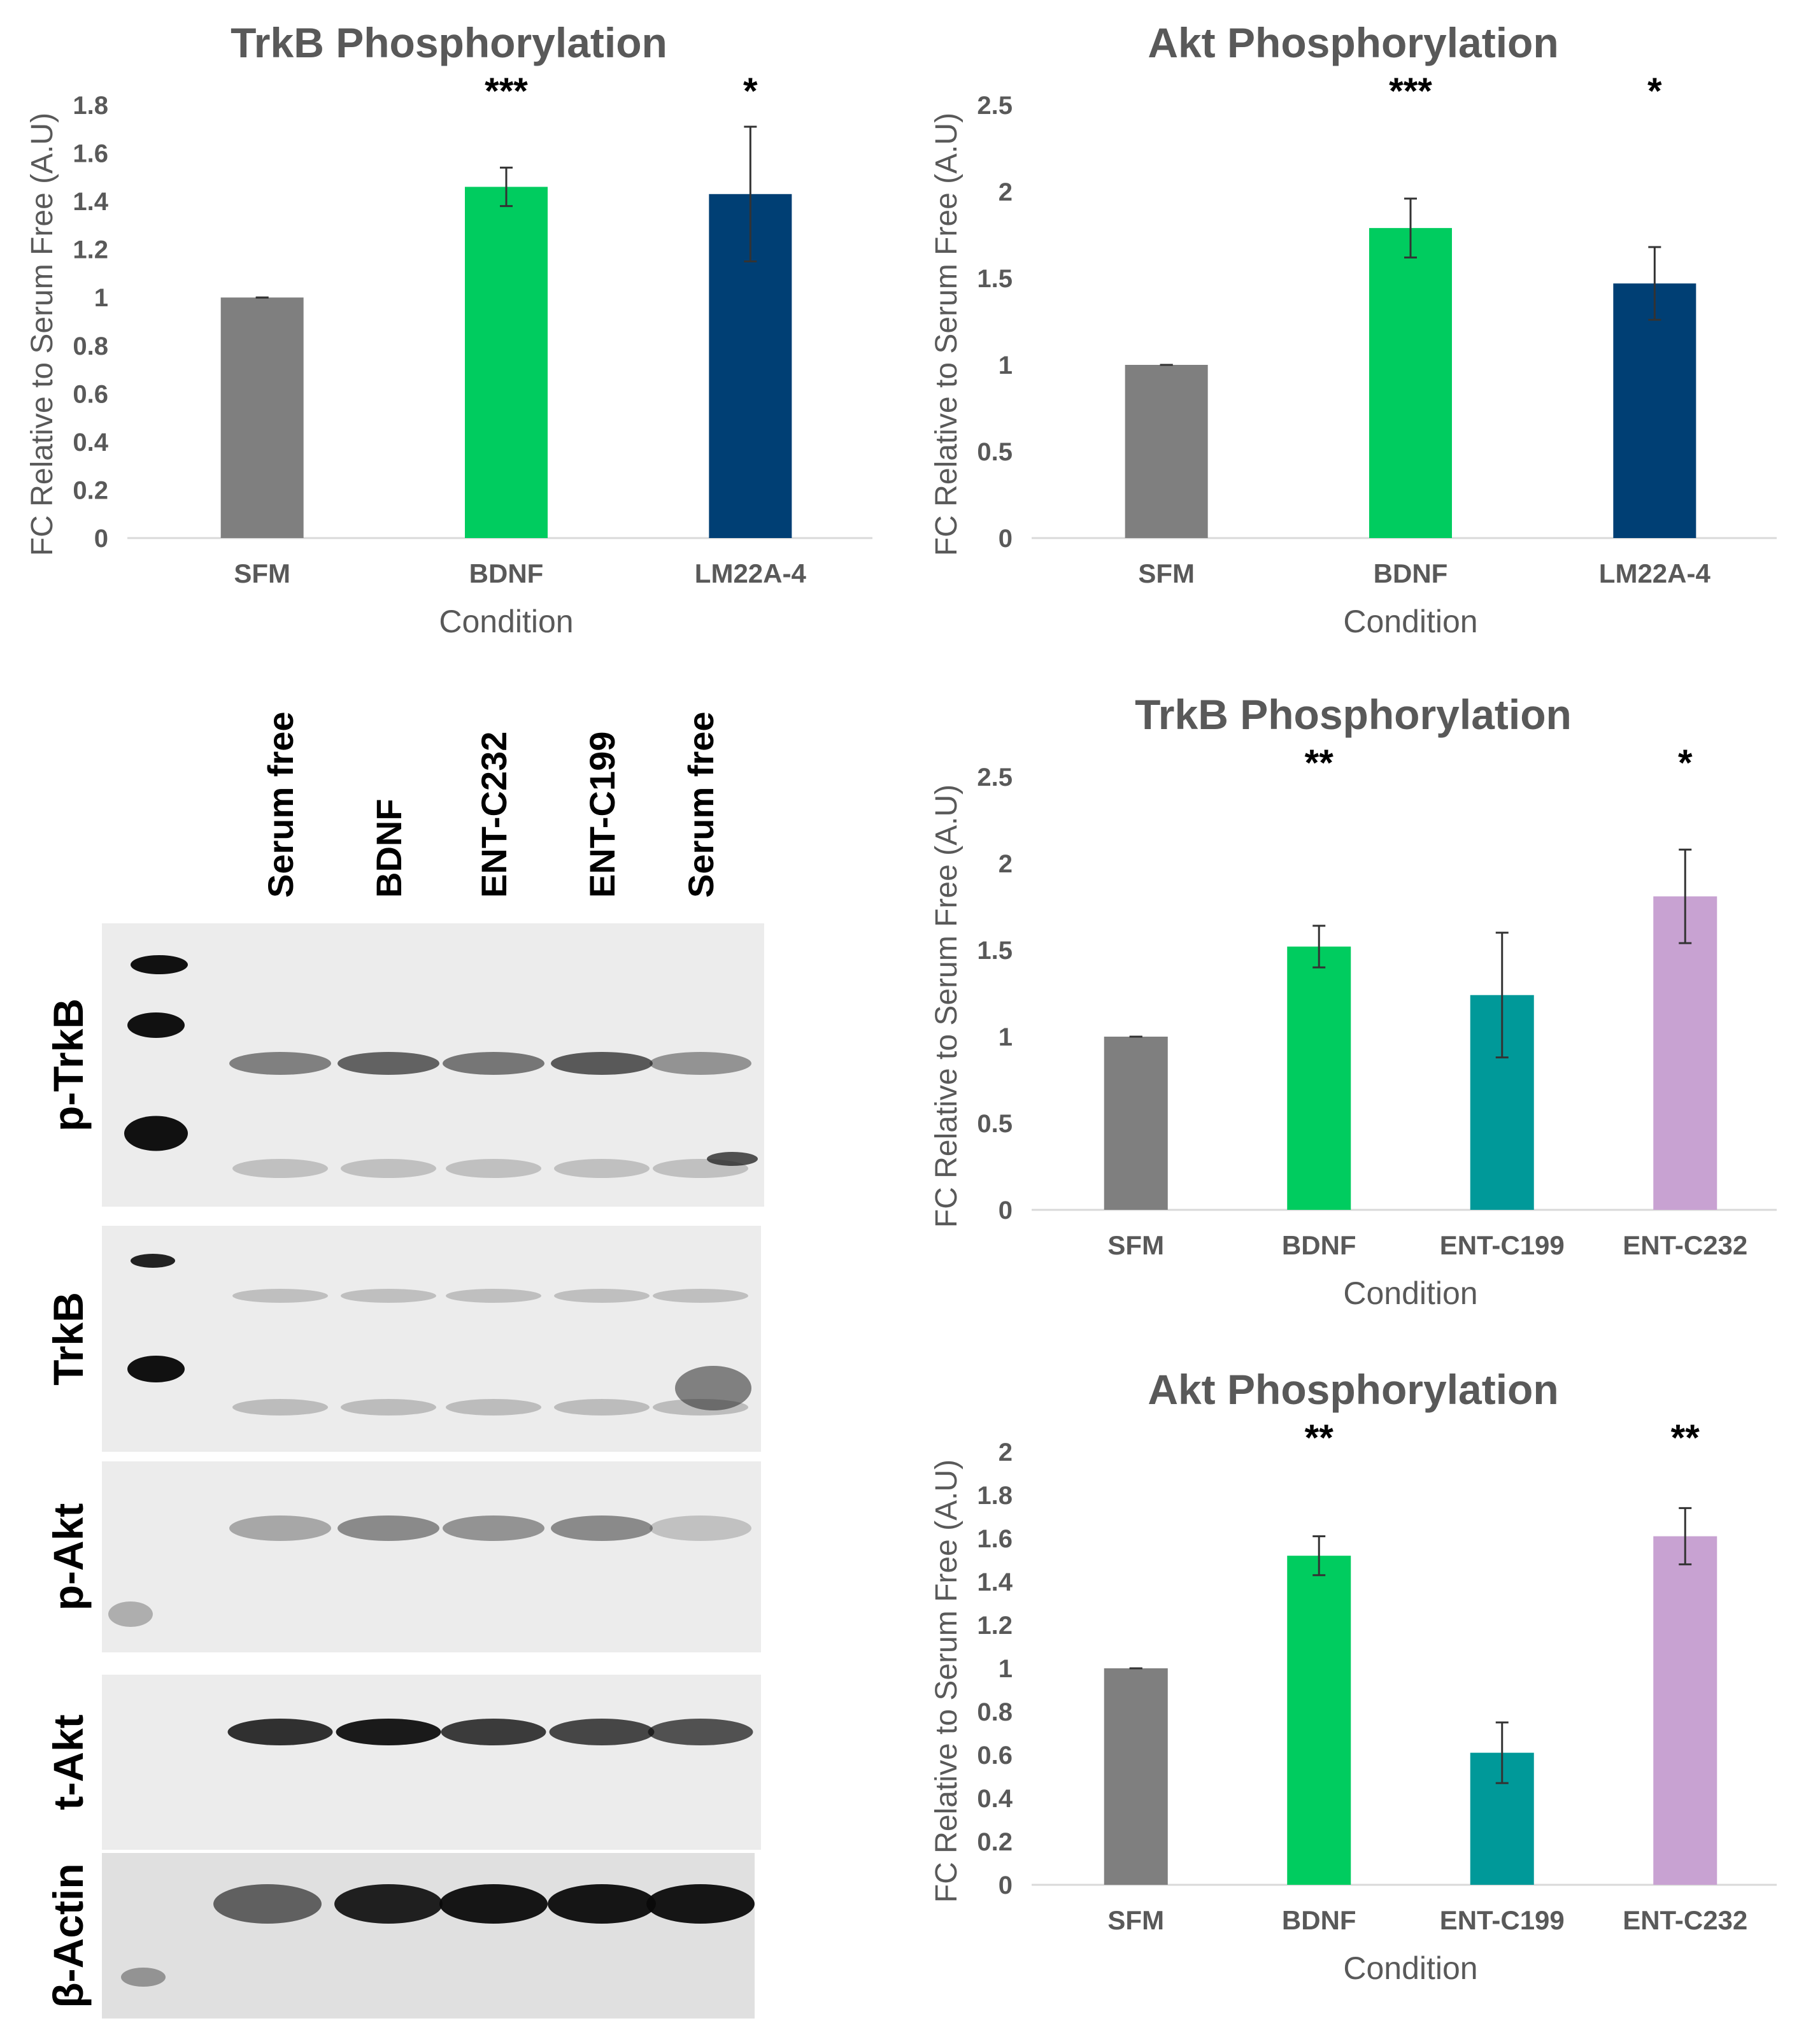 Image resolution: width=1799 pixels, height=2044 pixels. Describe the element at coordinates (1502, 995) in the screenshot. I see `error-bar-ent-c199` at that location.